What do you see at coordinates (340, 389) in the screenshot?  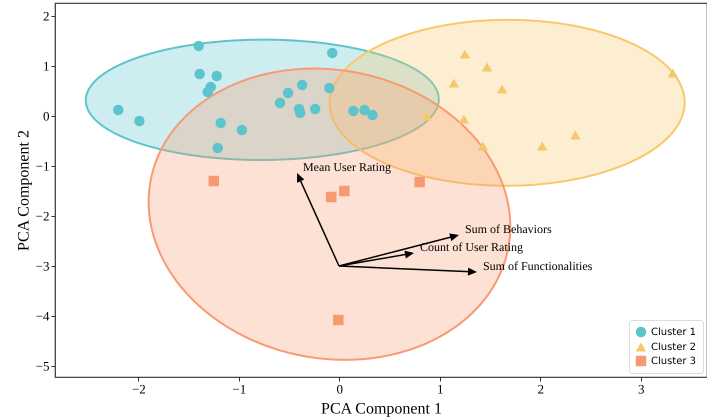 I see `x-tick-label: 0` at bounding box center [340, 389].